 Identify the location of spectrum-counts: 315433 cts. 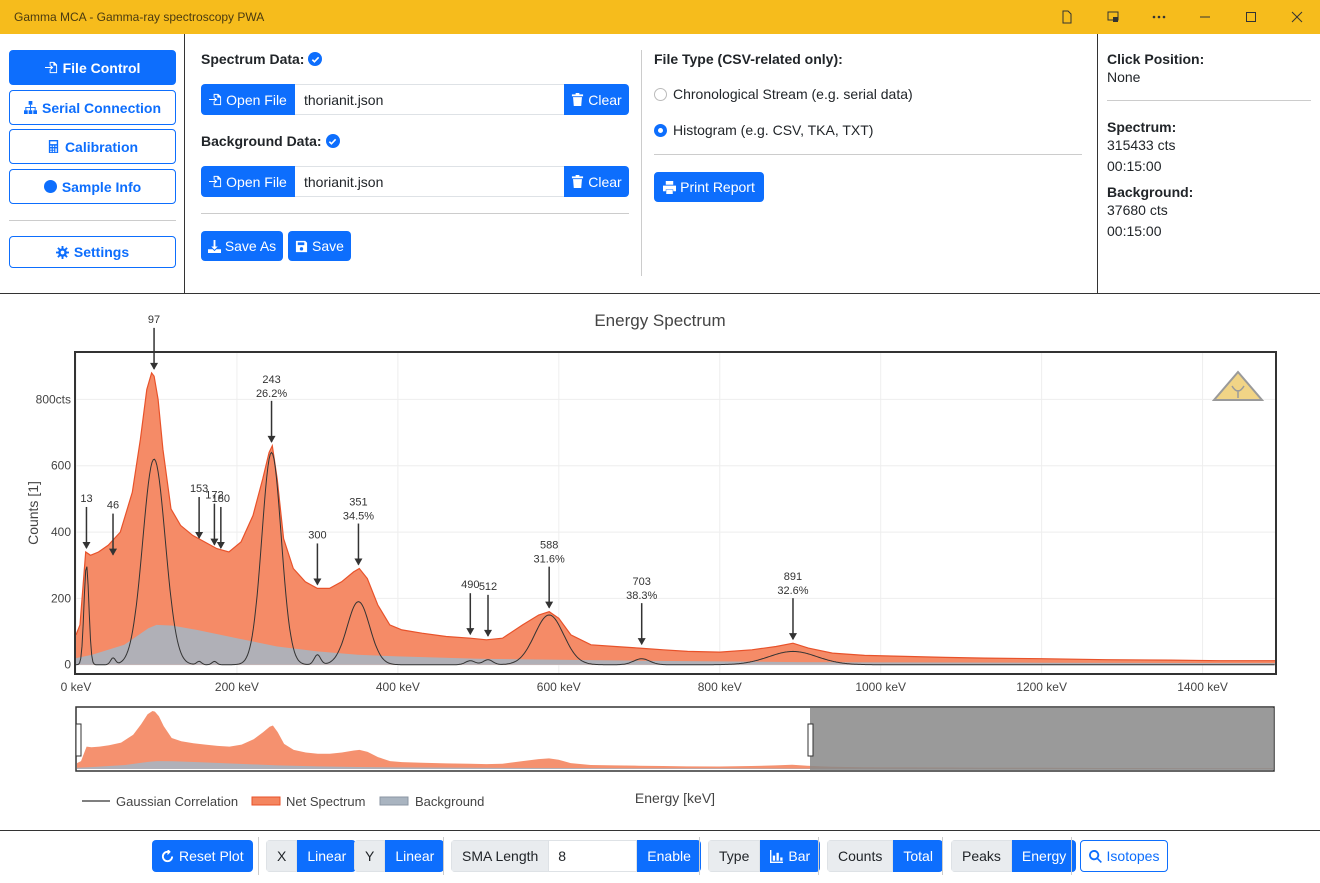
(1141, 145).